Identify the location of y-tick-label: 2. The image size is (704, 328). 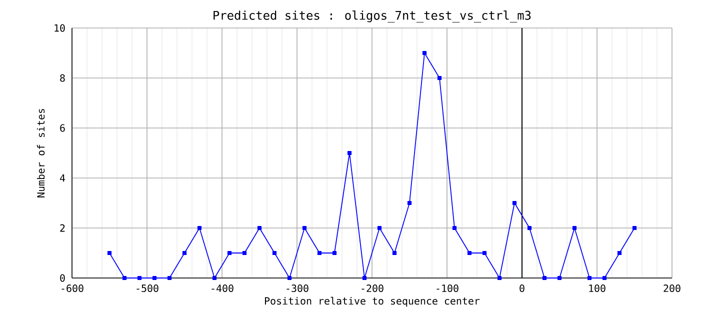
(62, 228).